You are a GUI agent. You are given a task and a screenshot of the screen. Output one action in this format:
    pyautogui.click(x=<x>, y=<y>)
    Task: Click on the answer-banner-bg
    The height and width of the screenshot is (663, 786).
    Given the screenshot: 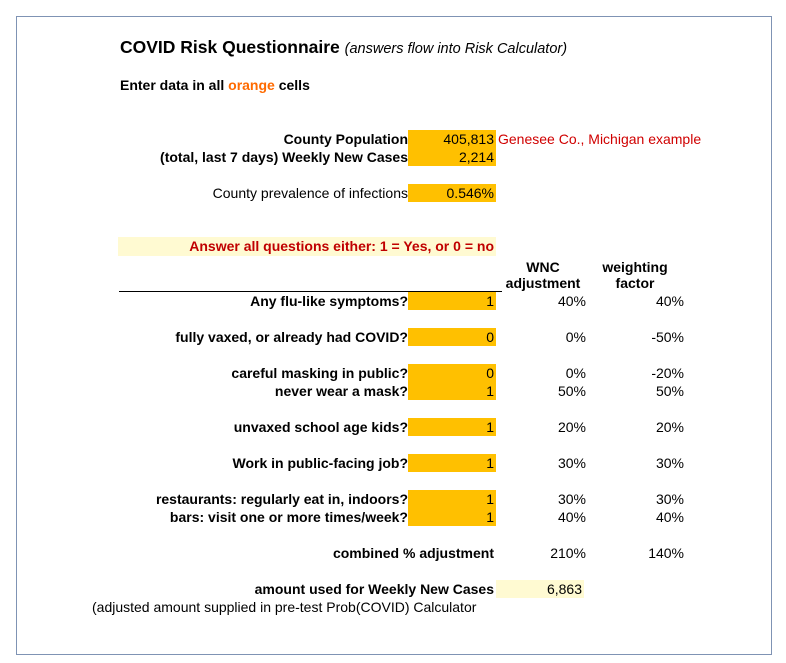 What is the action you would take?
    pyautogui.click(x=307, y=246)
    